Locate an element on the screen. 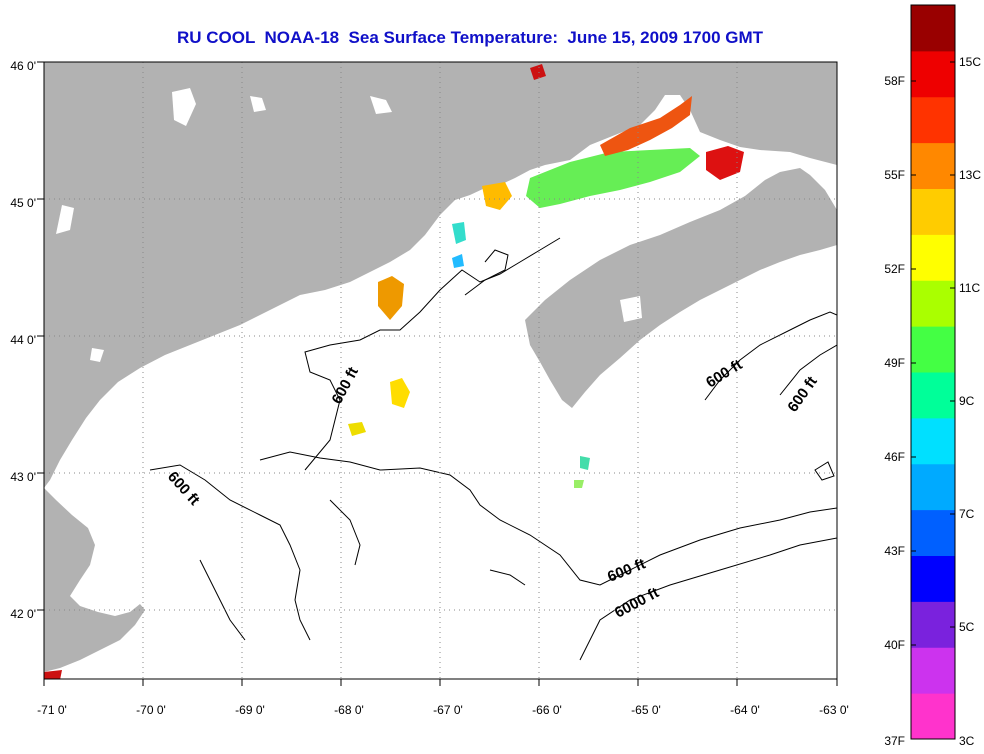 This screenshot has height=754, width=984. contour-6000ft is located at coordinates (708, 599).